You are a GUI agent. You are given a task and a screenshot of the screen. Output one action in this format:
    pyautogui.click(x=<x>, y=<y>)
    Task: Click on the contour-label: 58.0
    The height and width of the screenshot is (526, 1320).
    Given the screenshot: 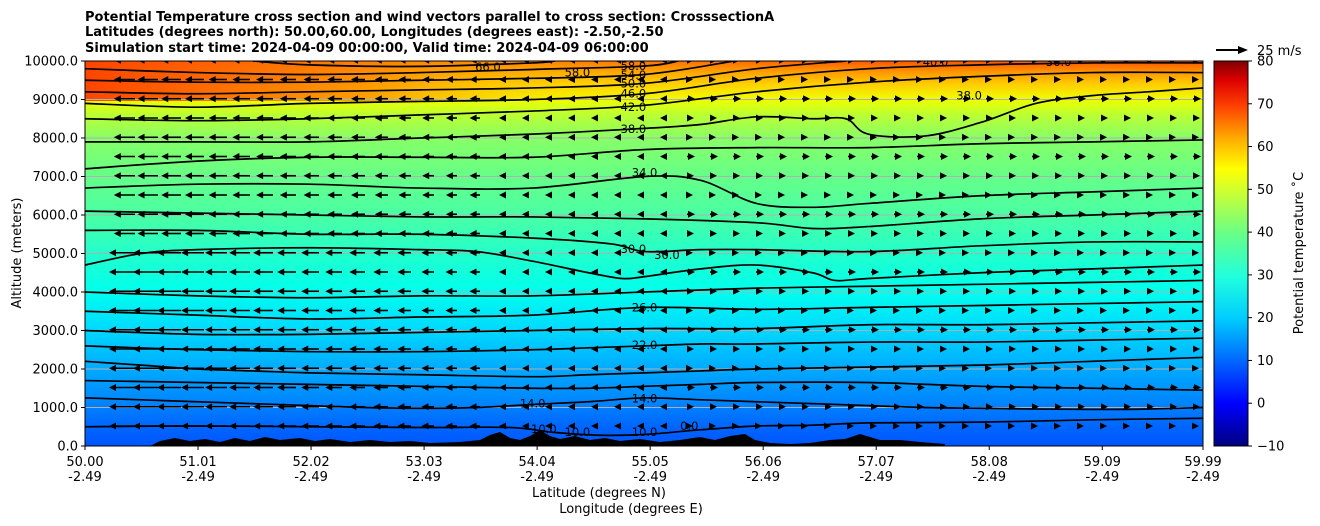 What is the action you would take?
    pyautogui.click(x=634, y=66)
    